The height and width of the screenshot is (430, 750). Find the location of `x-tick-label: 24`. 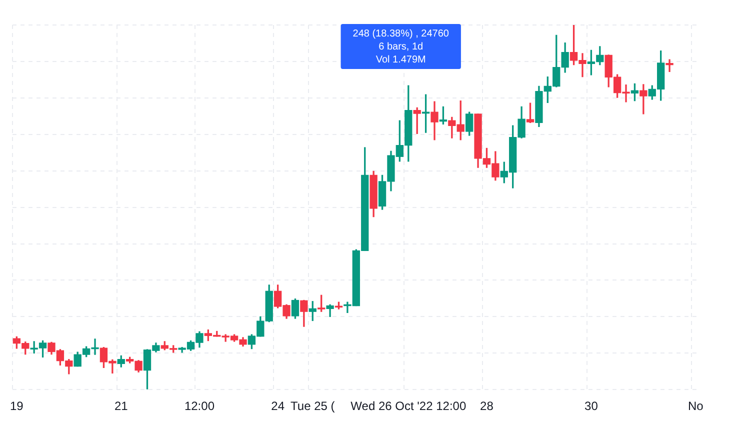

x-tick-label: 24 is located at coordinates (278, 406).